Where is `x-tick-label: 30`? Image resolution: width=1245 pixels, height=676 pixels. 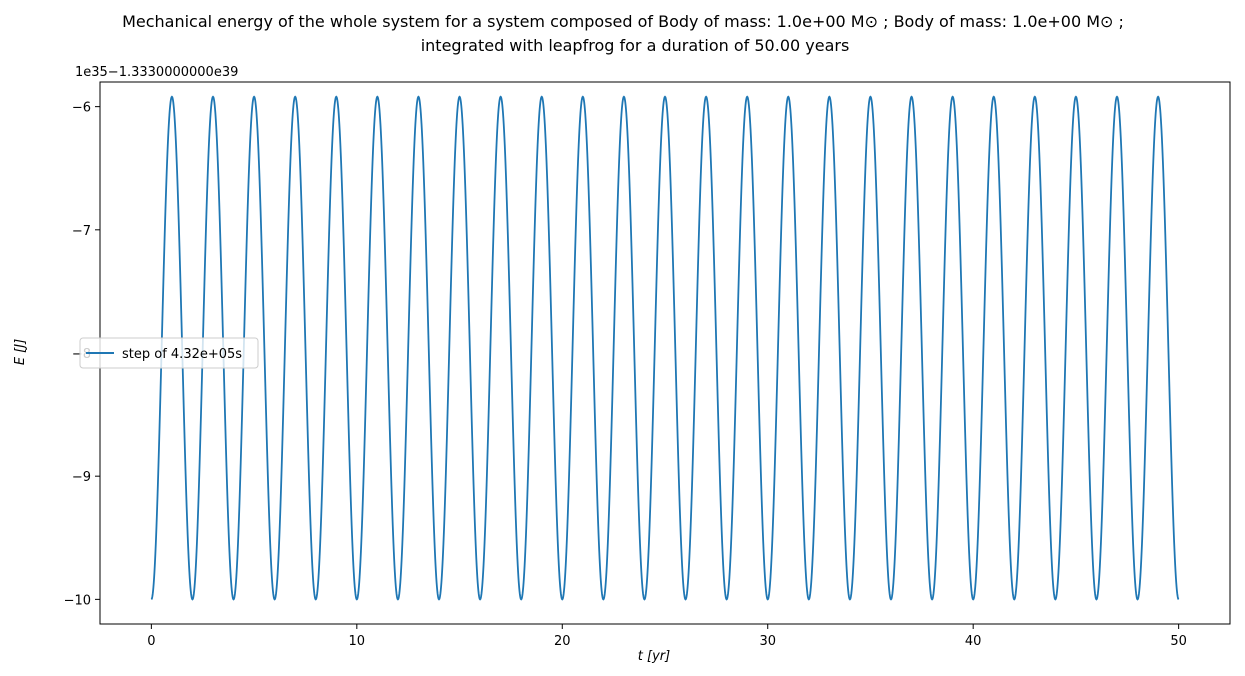
x-tick-label: 30 is located at coordinates (767, 641).